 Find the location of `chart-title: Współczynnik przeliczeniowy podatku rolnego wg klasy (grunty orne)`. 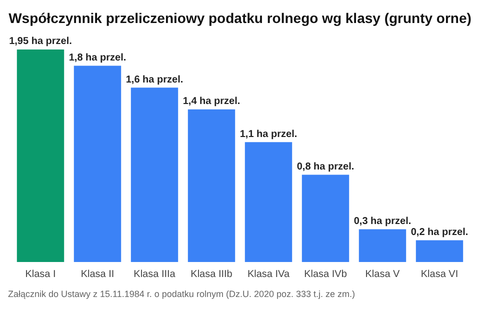

chart-title: Współczynnik przeliczeniowy podatku rolnego wg klasy (grunty orne) is located at coordinates (240, 18).